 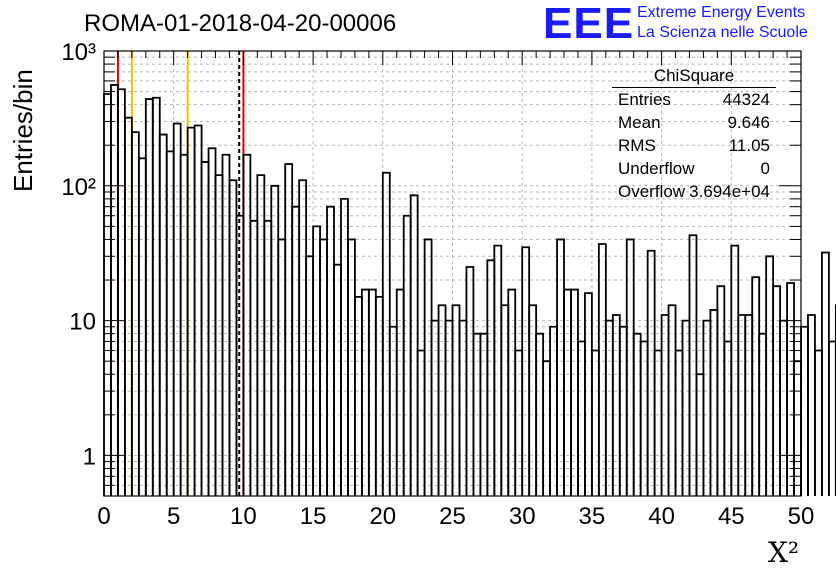 I want to click on logo-line-1: Extreme Energy Events, so click(x=721, y=12).